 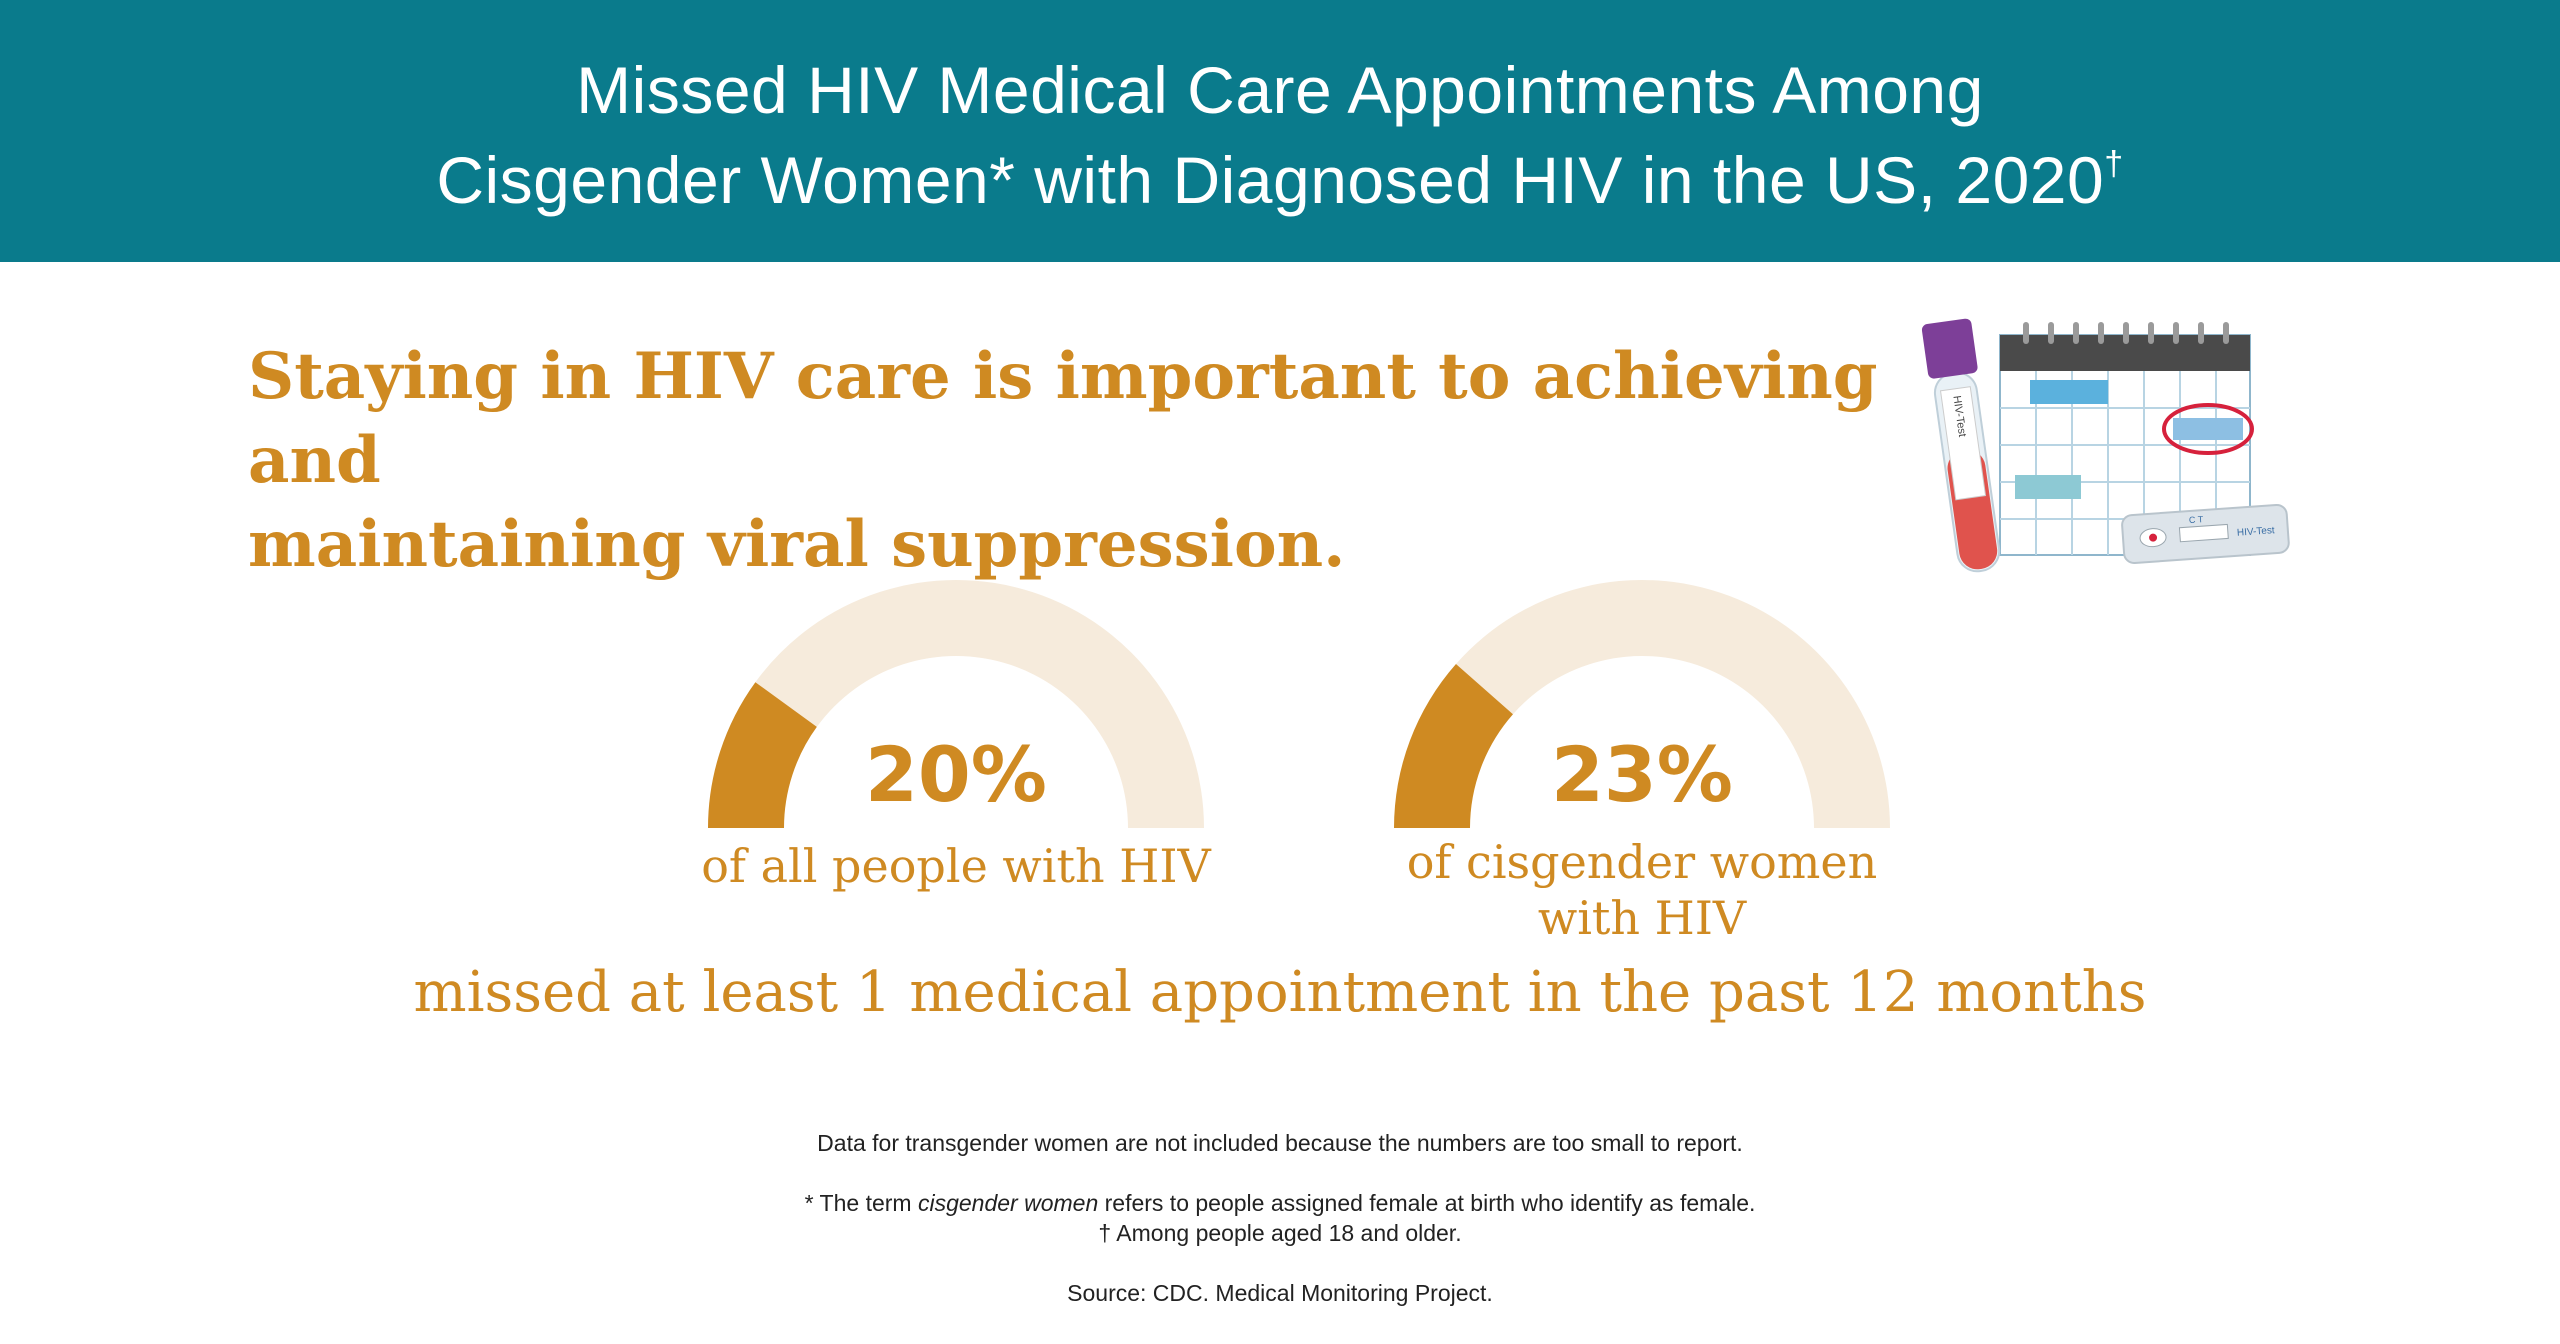 What do you see at coordinates (2196, 519) in the screenshot?
I see `svg-text: C T` at bounding box center [2196, 519].